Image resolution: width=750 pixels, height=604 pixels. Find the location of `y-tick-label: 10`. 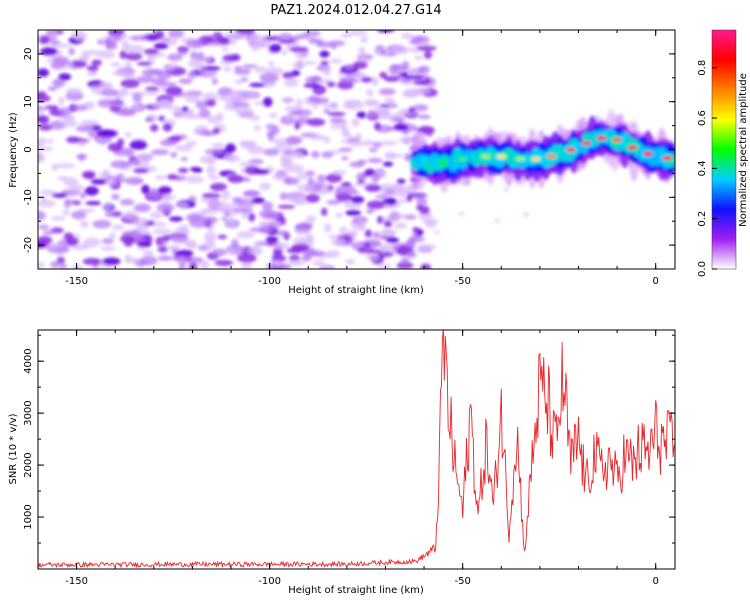

y-tick-label: 10 is located at coordinates (28, 101).